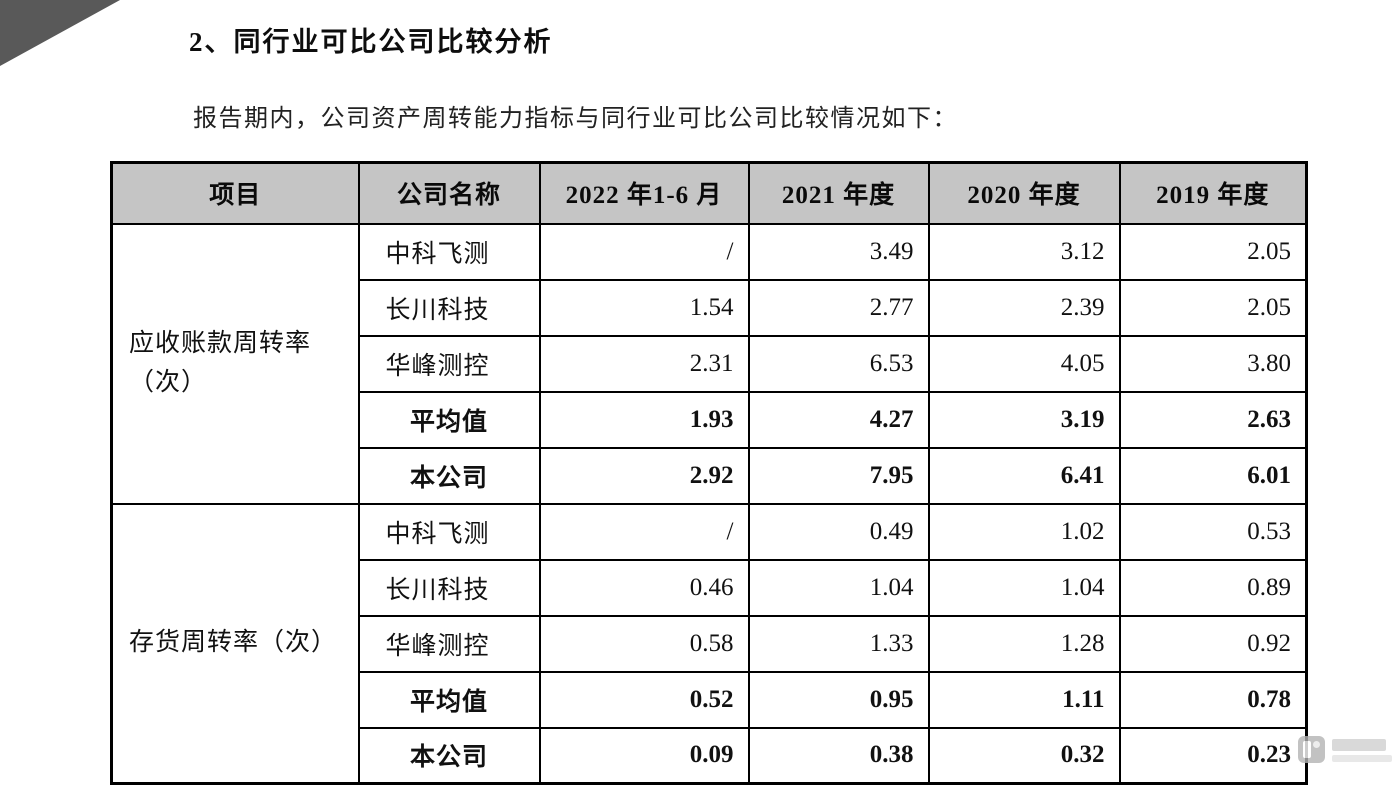  Describe the element at coordinates (1311, 749) in the screenshot. I see `watermark-logo-icon` at that location.